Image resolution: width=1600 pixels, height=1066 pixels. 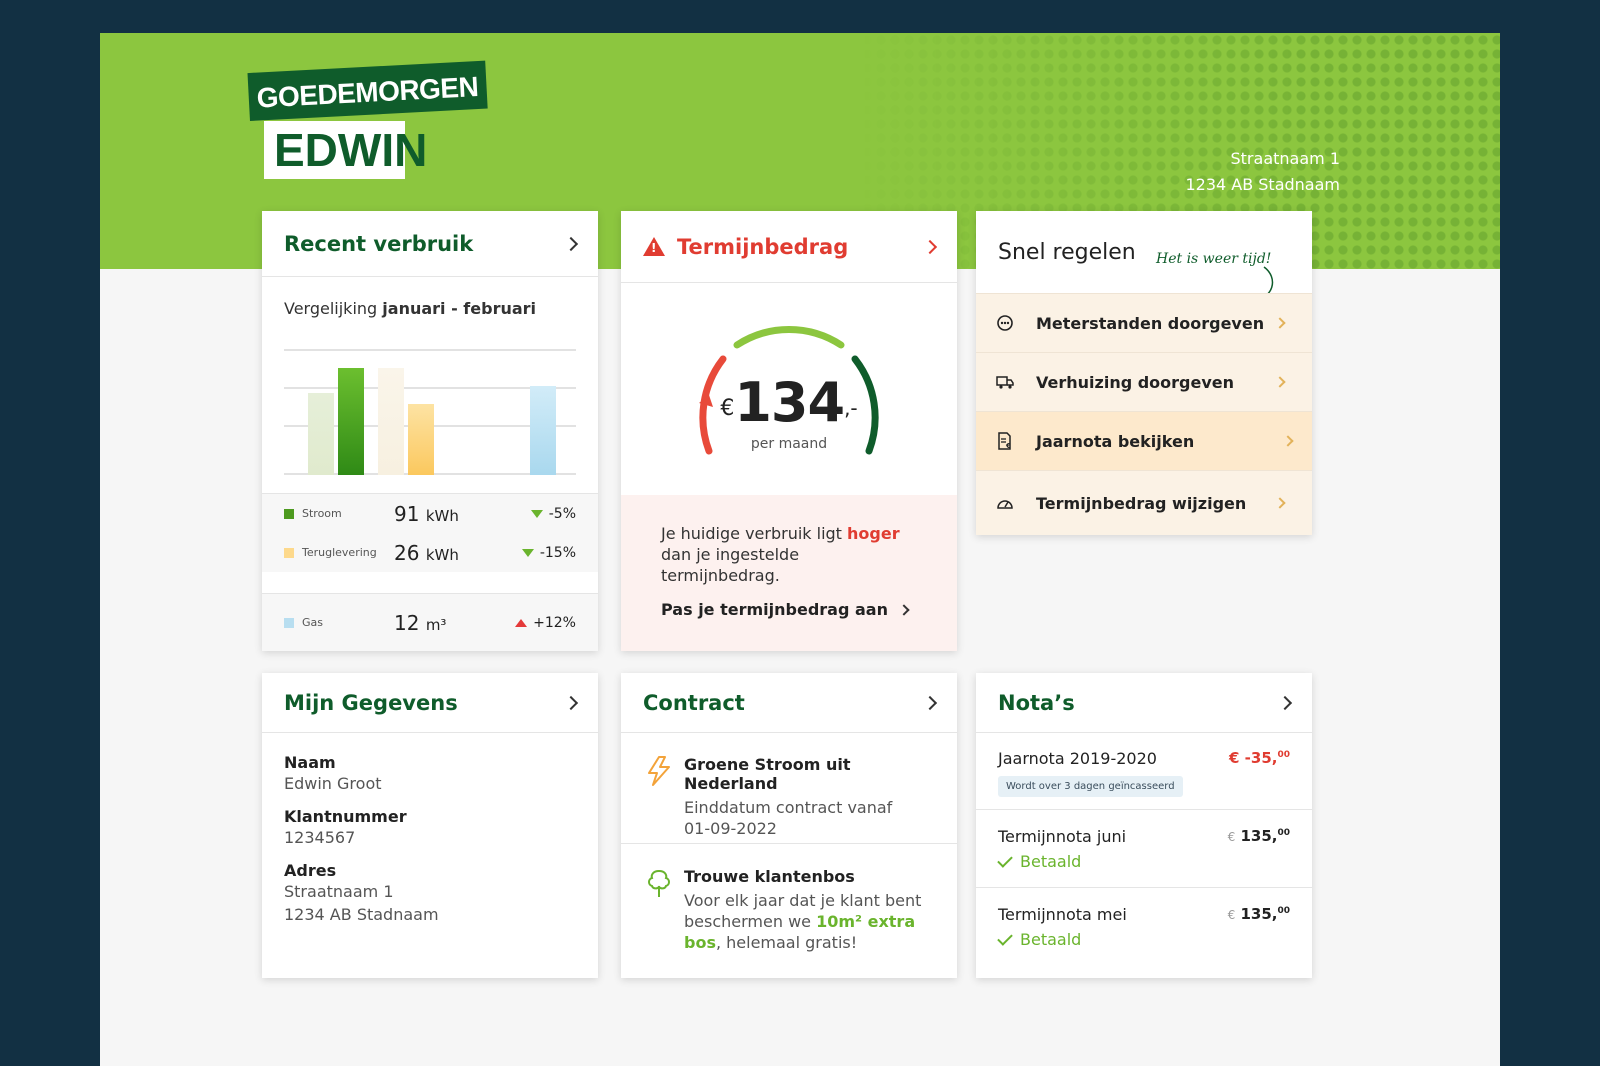 I want to click on stat-row-gas: Gas 12 m³ +12%, so click(x=430, y=622).